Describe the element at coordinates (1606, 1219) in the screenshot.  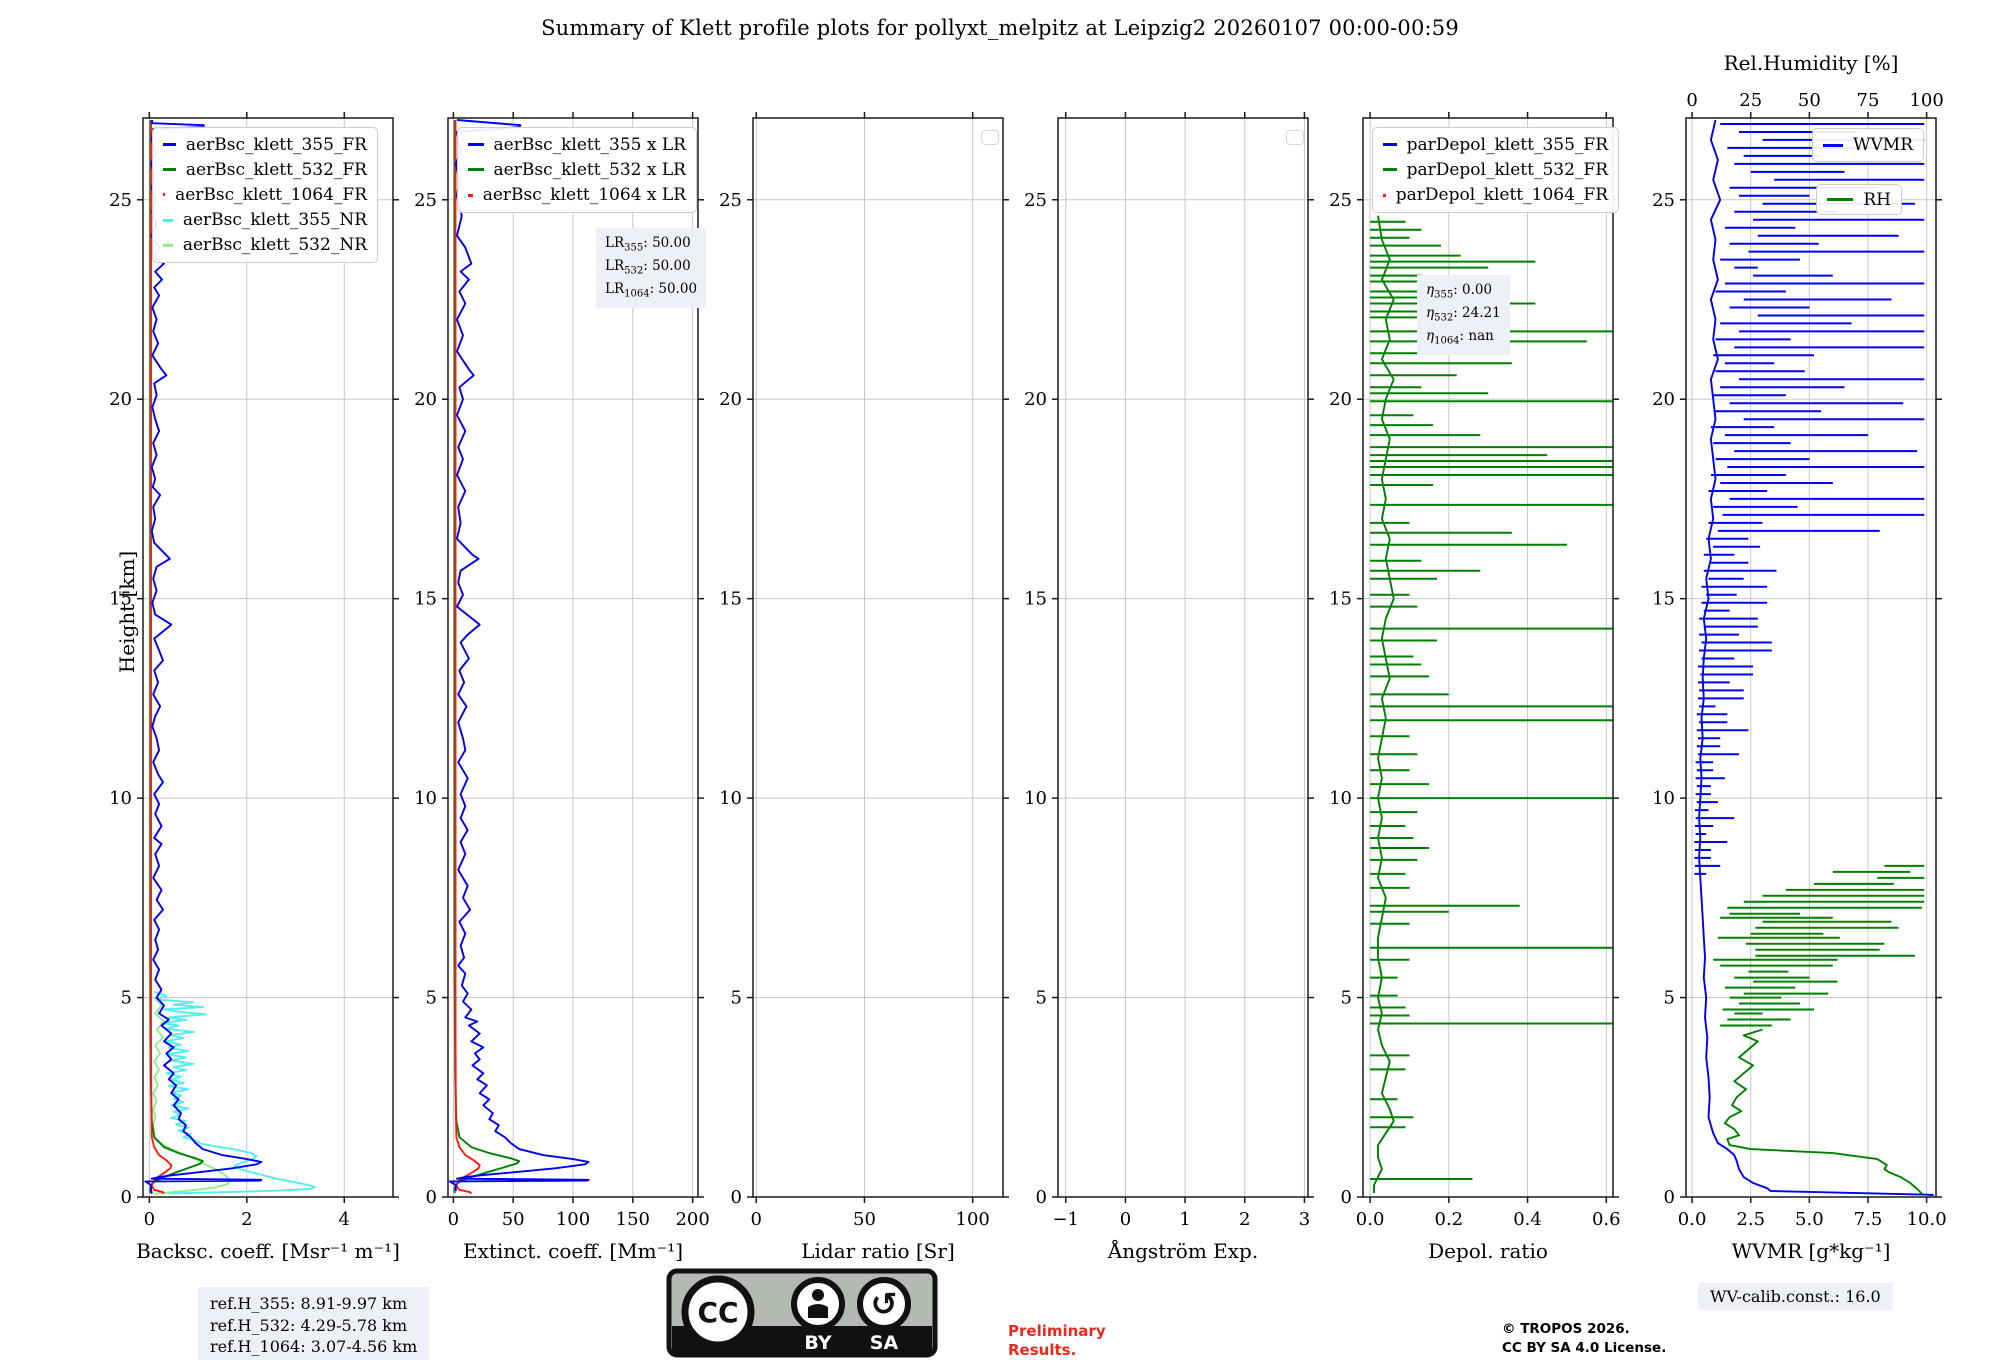
I see `x-tick-label: 0.6` at that location.